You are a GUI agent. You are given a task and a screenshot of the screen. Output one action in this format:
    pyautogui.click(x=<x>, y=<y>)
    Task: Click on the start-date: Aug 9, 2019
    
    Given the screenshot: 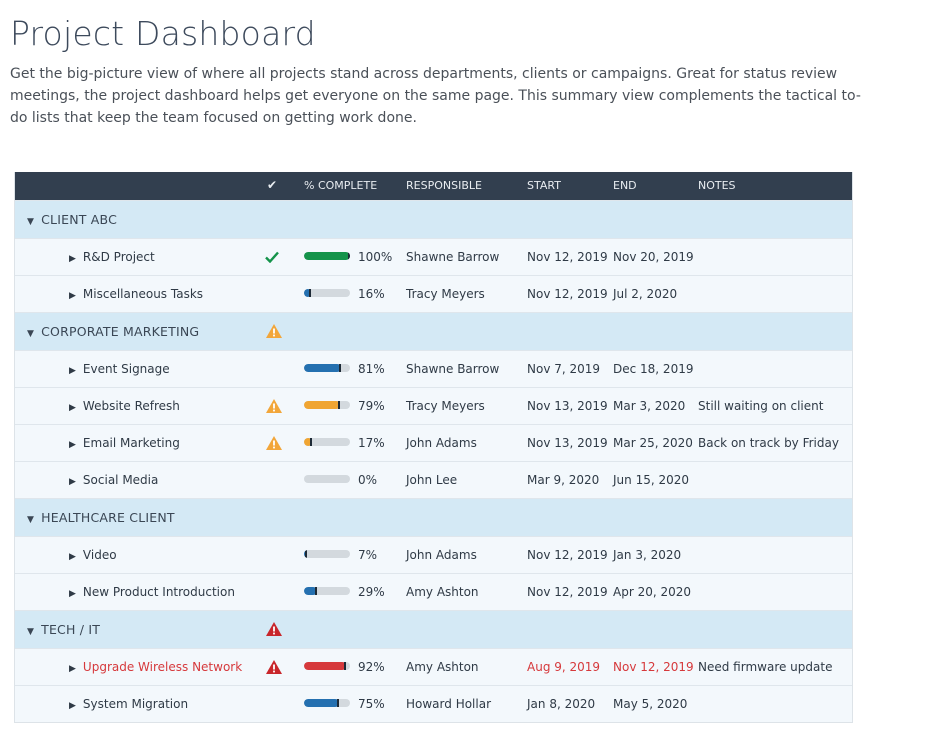 What is the action you would take?
    pyautogui.click(x=564, y=667)
    